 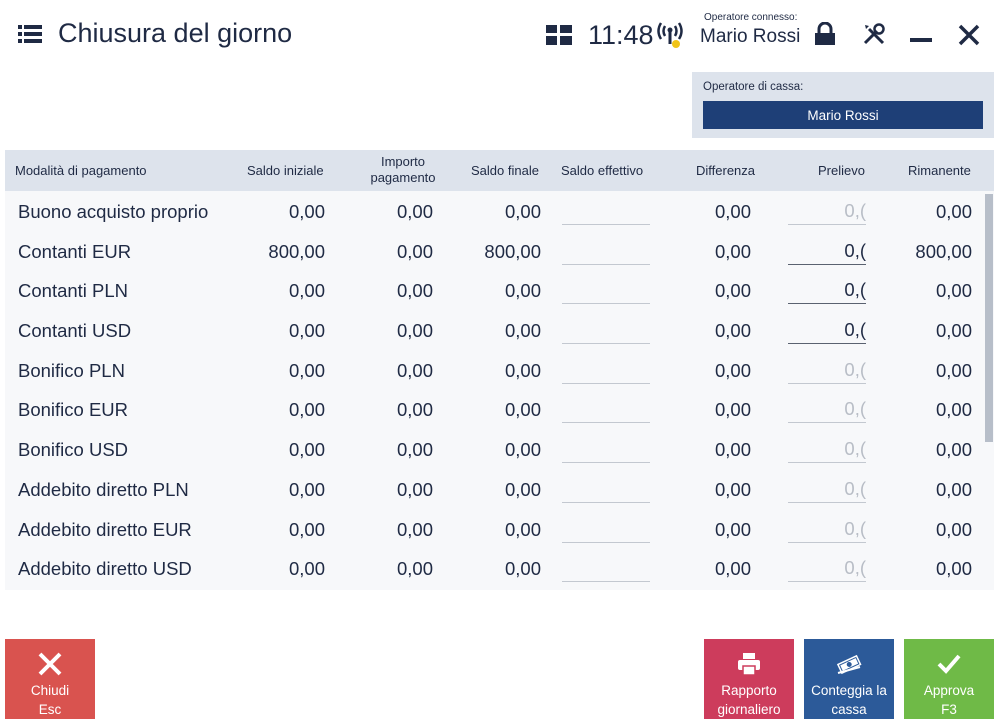 What do you see at coordinates (753, 87) in the screenshot?
I see `cashier-label: Operatore di cassa:` at bounding box center [753, 87].